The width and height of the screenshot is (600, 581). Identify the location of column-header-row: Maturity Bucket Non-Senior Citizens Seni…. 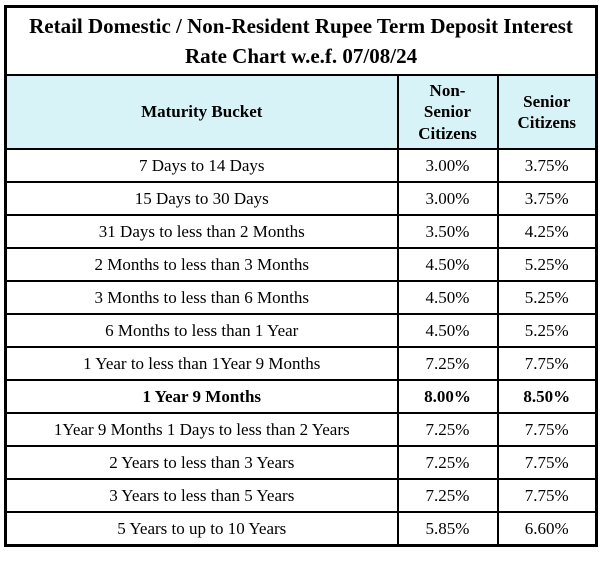
(301, 112).